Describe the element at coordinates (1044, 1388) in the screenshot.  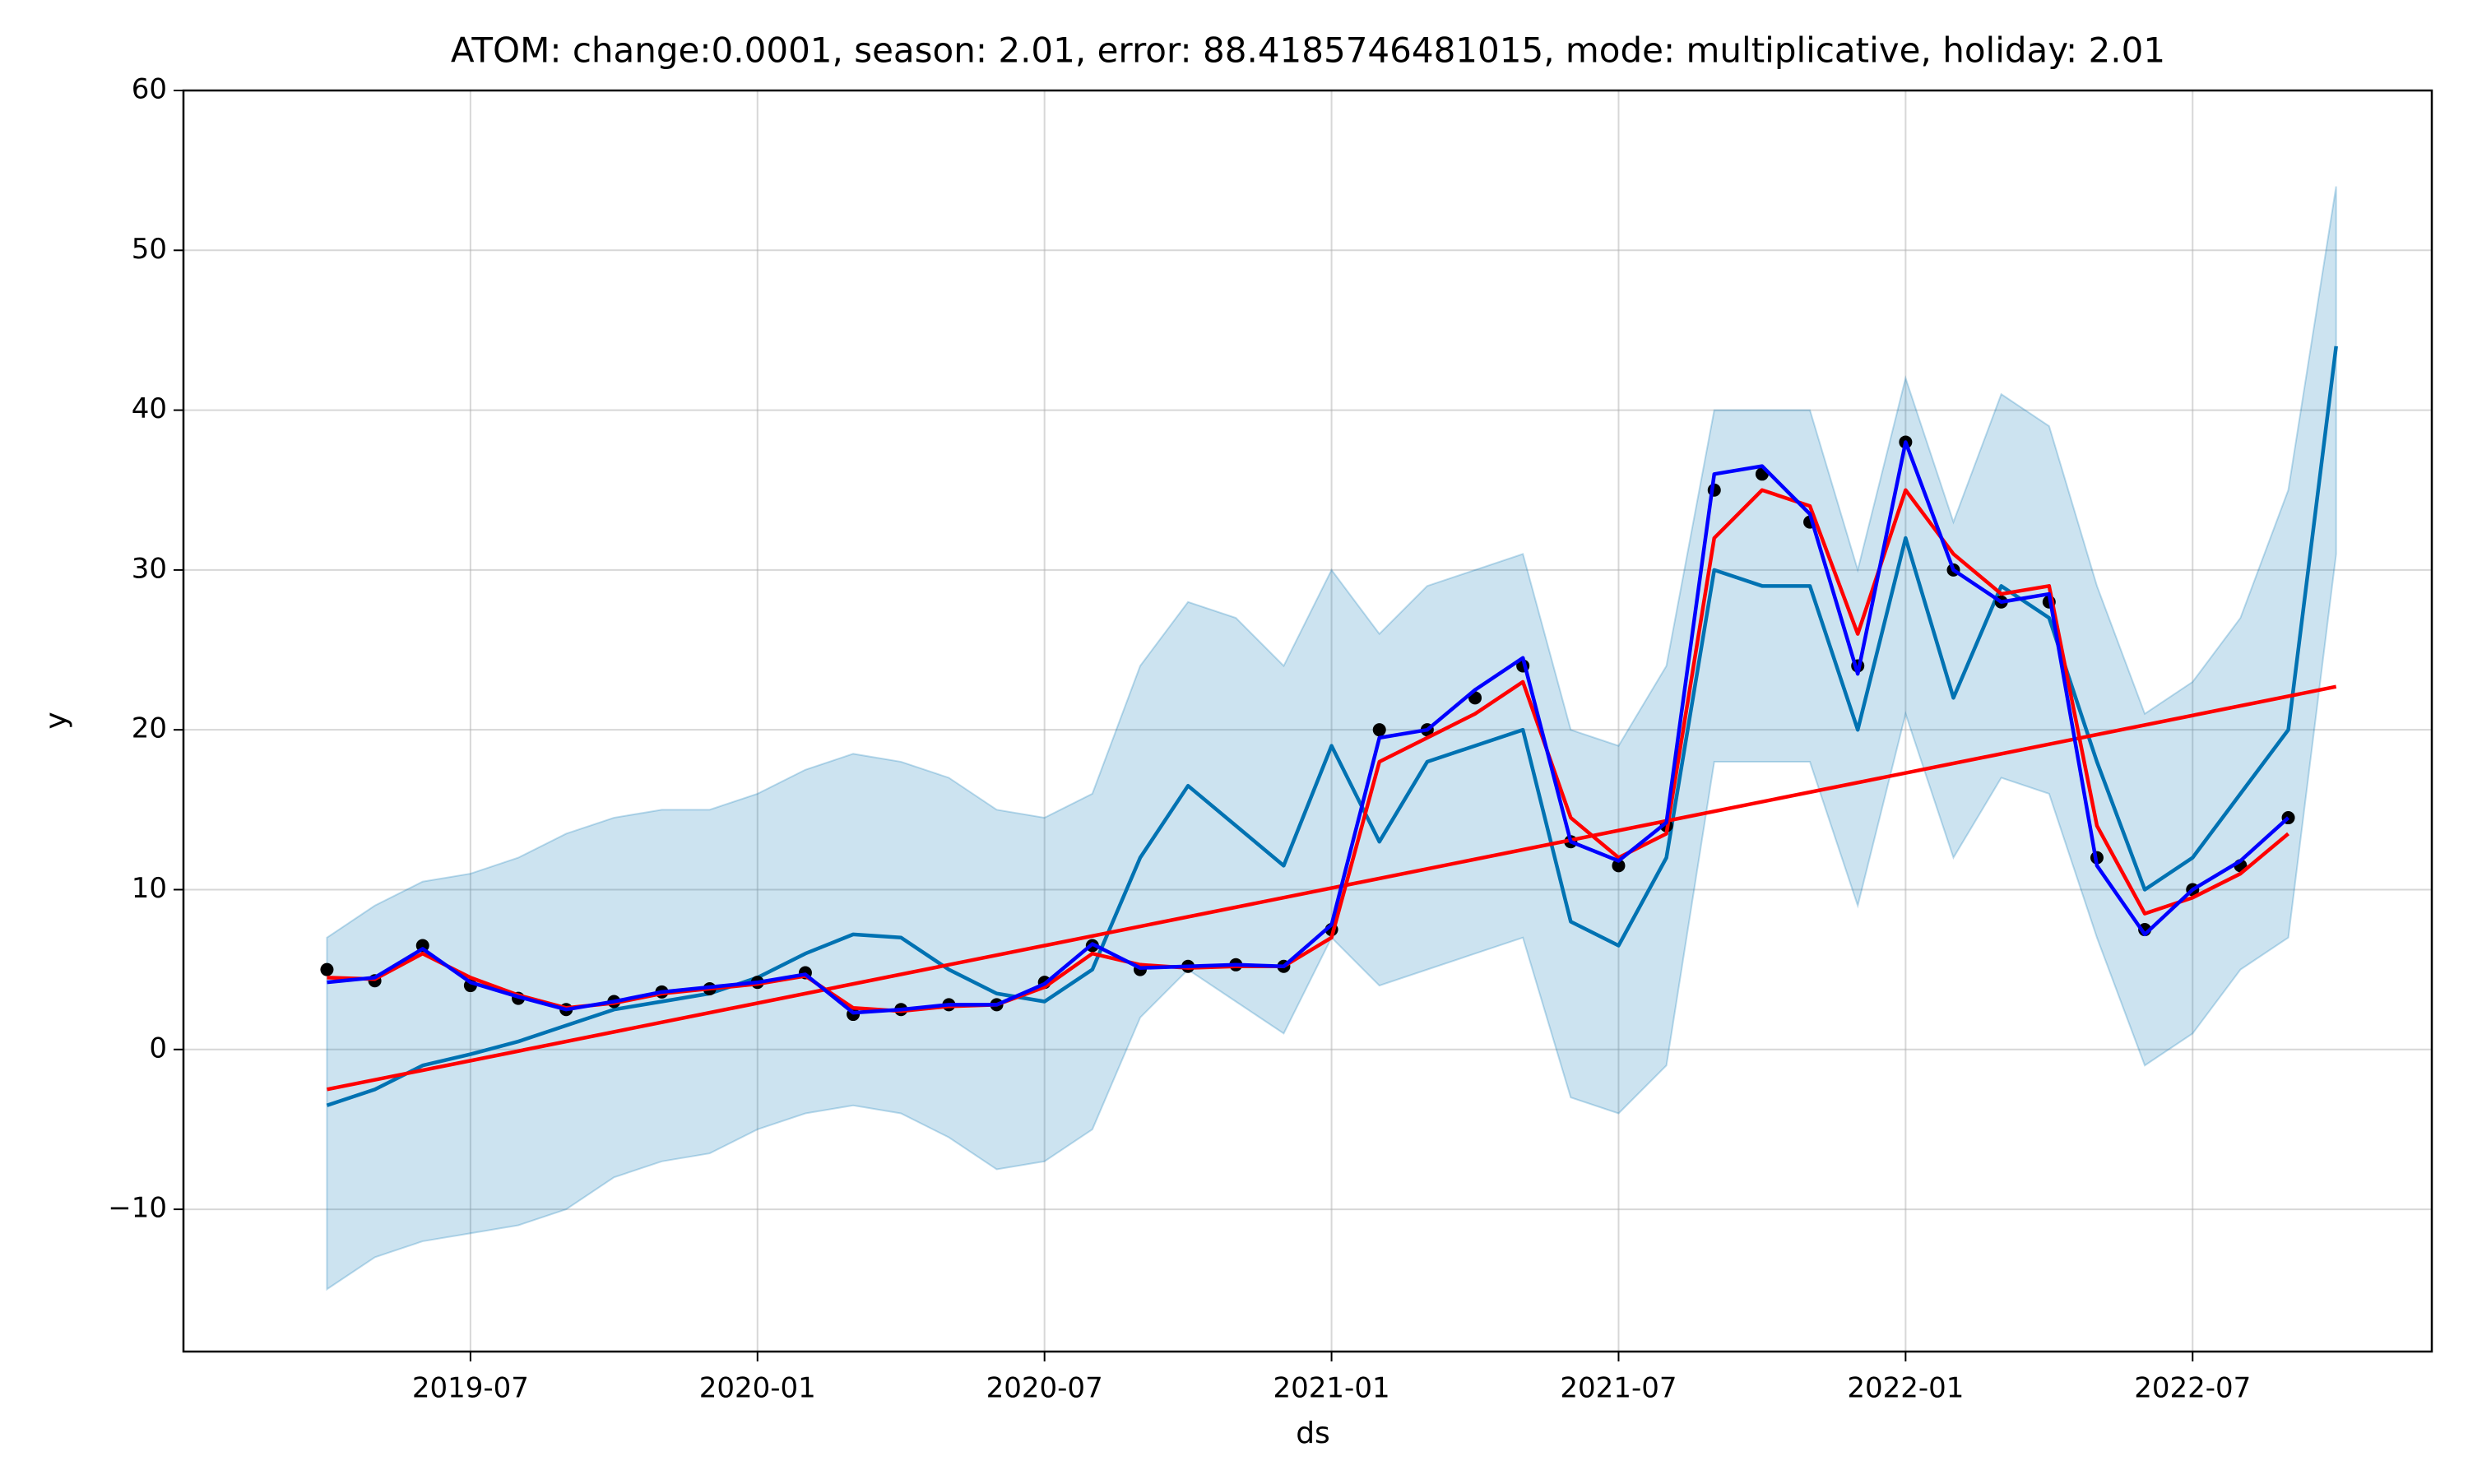
I see `x-tick-label: 2020-07` at that location.